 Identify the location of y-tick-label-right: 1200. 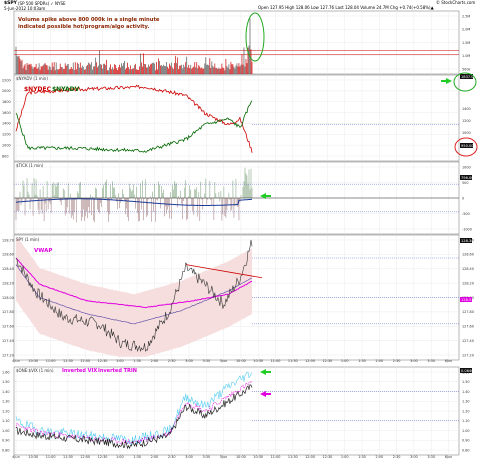
(466, 121).